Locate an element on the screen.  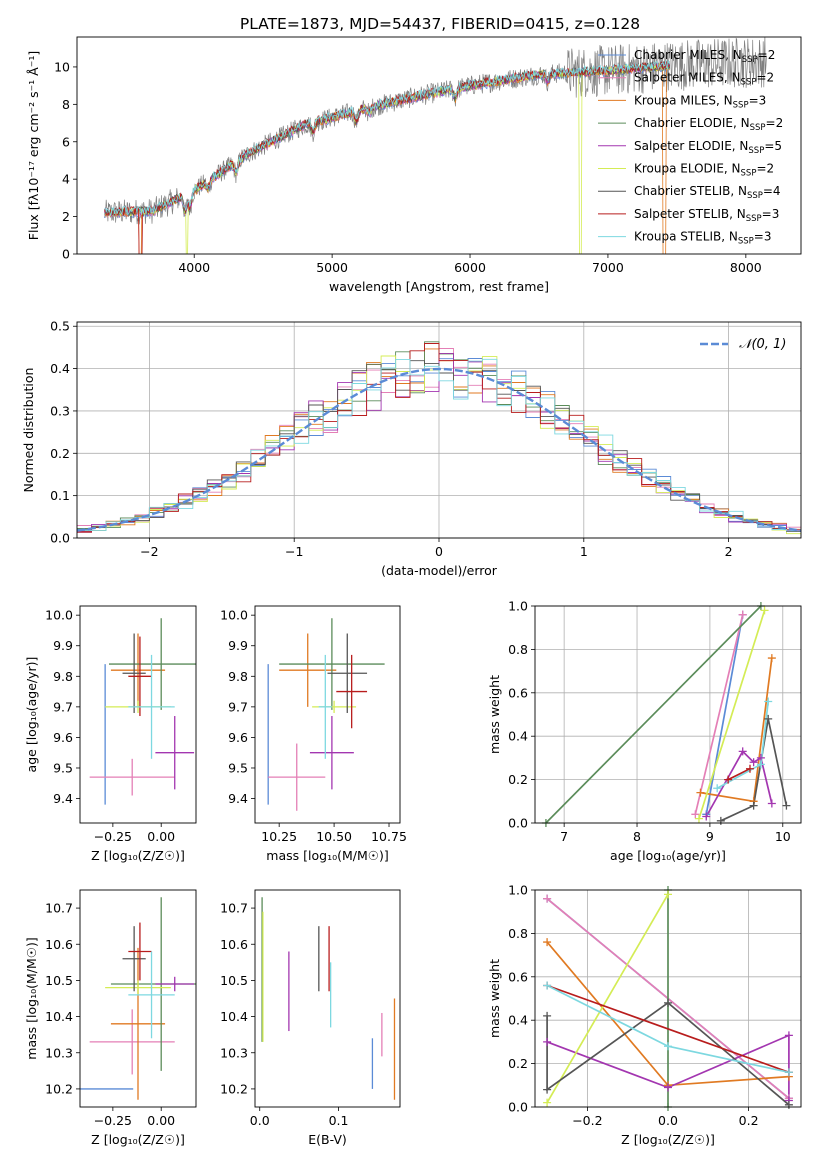
legend-label: Salpeter MILES, NSSP=2 is located at coordinates (704, 79).